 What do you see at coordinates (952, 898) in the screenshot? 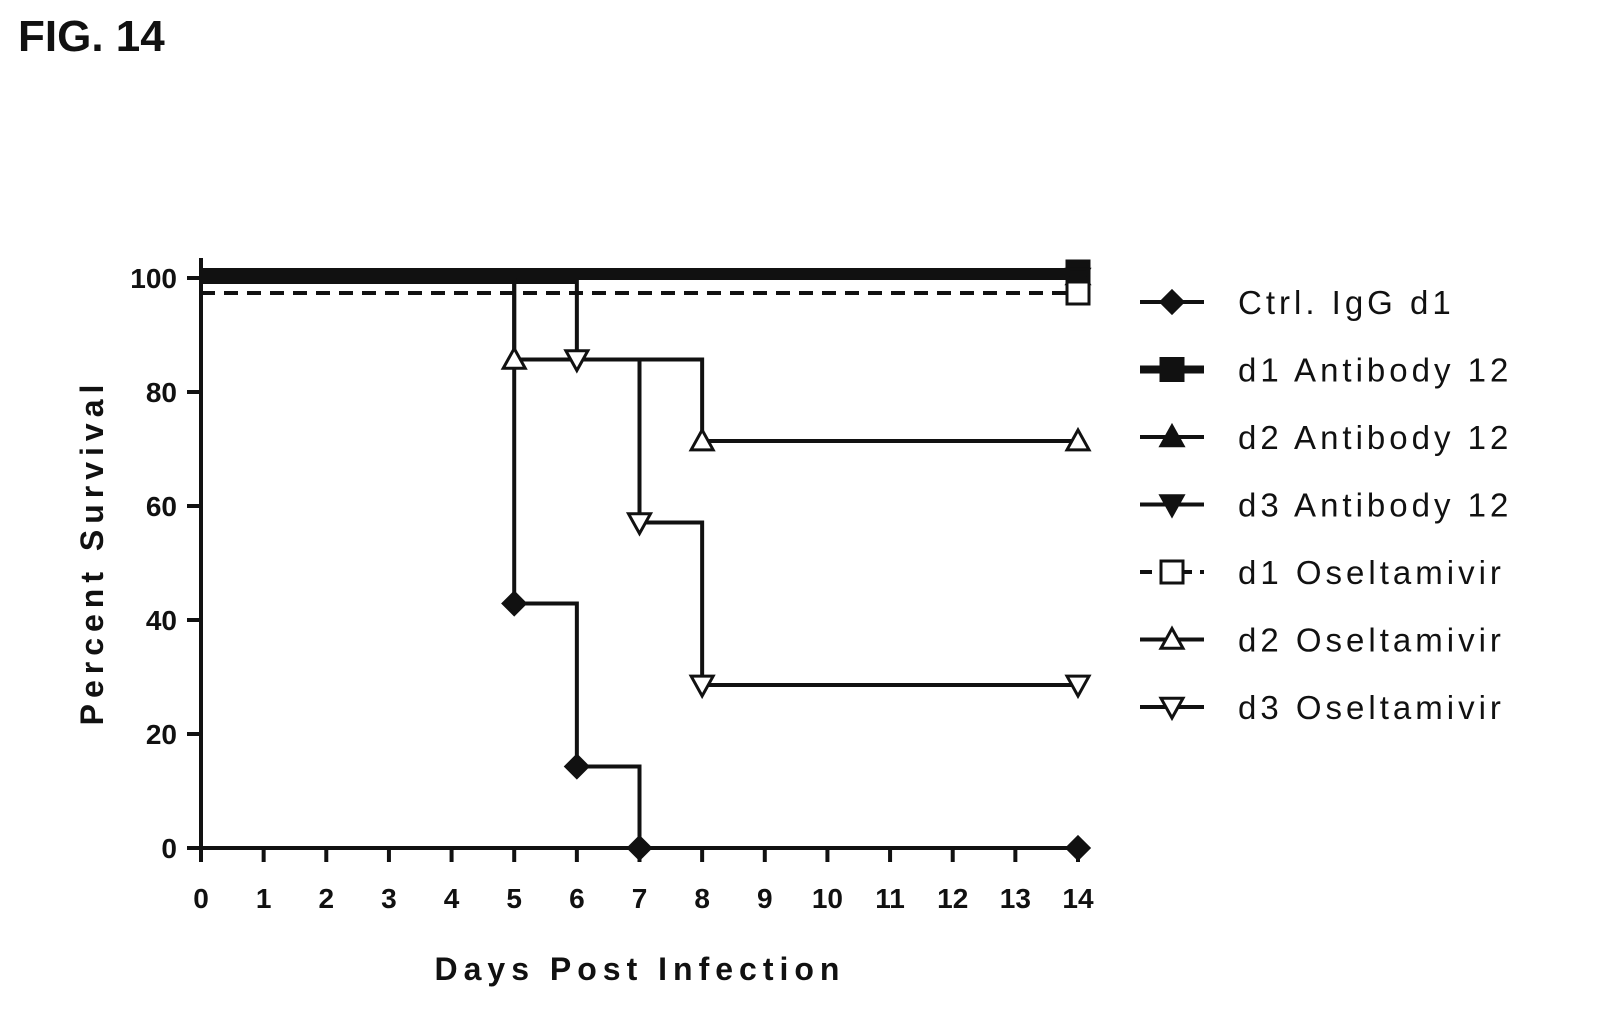
I see `x-tick-label: 12` at bounding box center [952, 898].